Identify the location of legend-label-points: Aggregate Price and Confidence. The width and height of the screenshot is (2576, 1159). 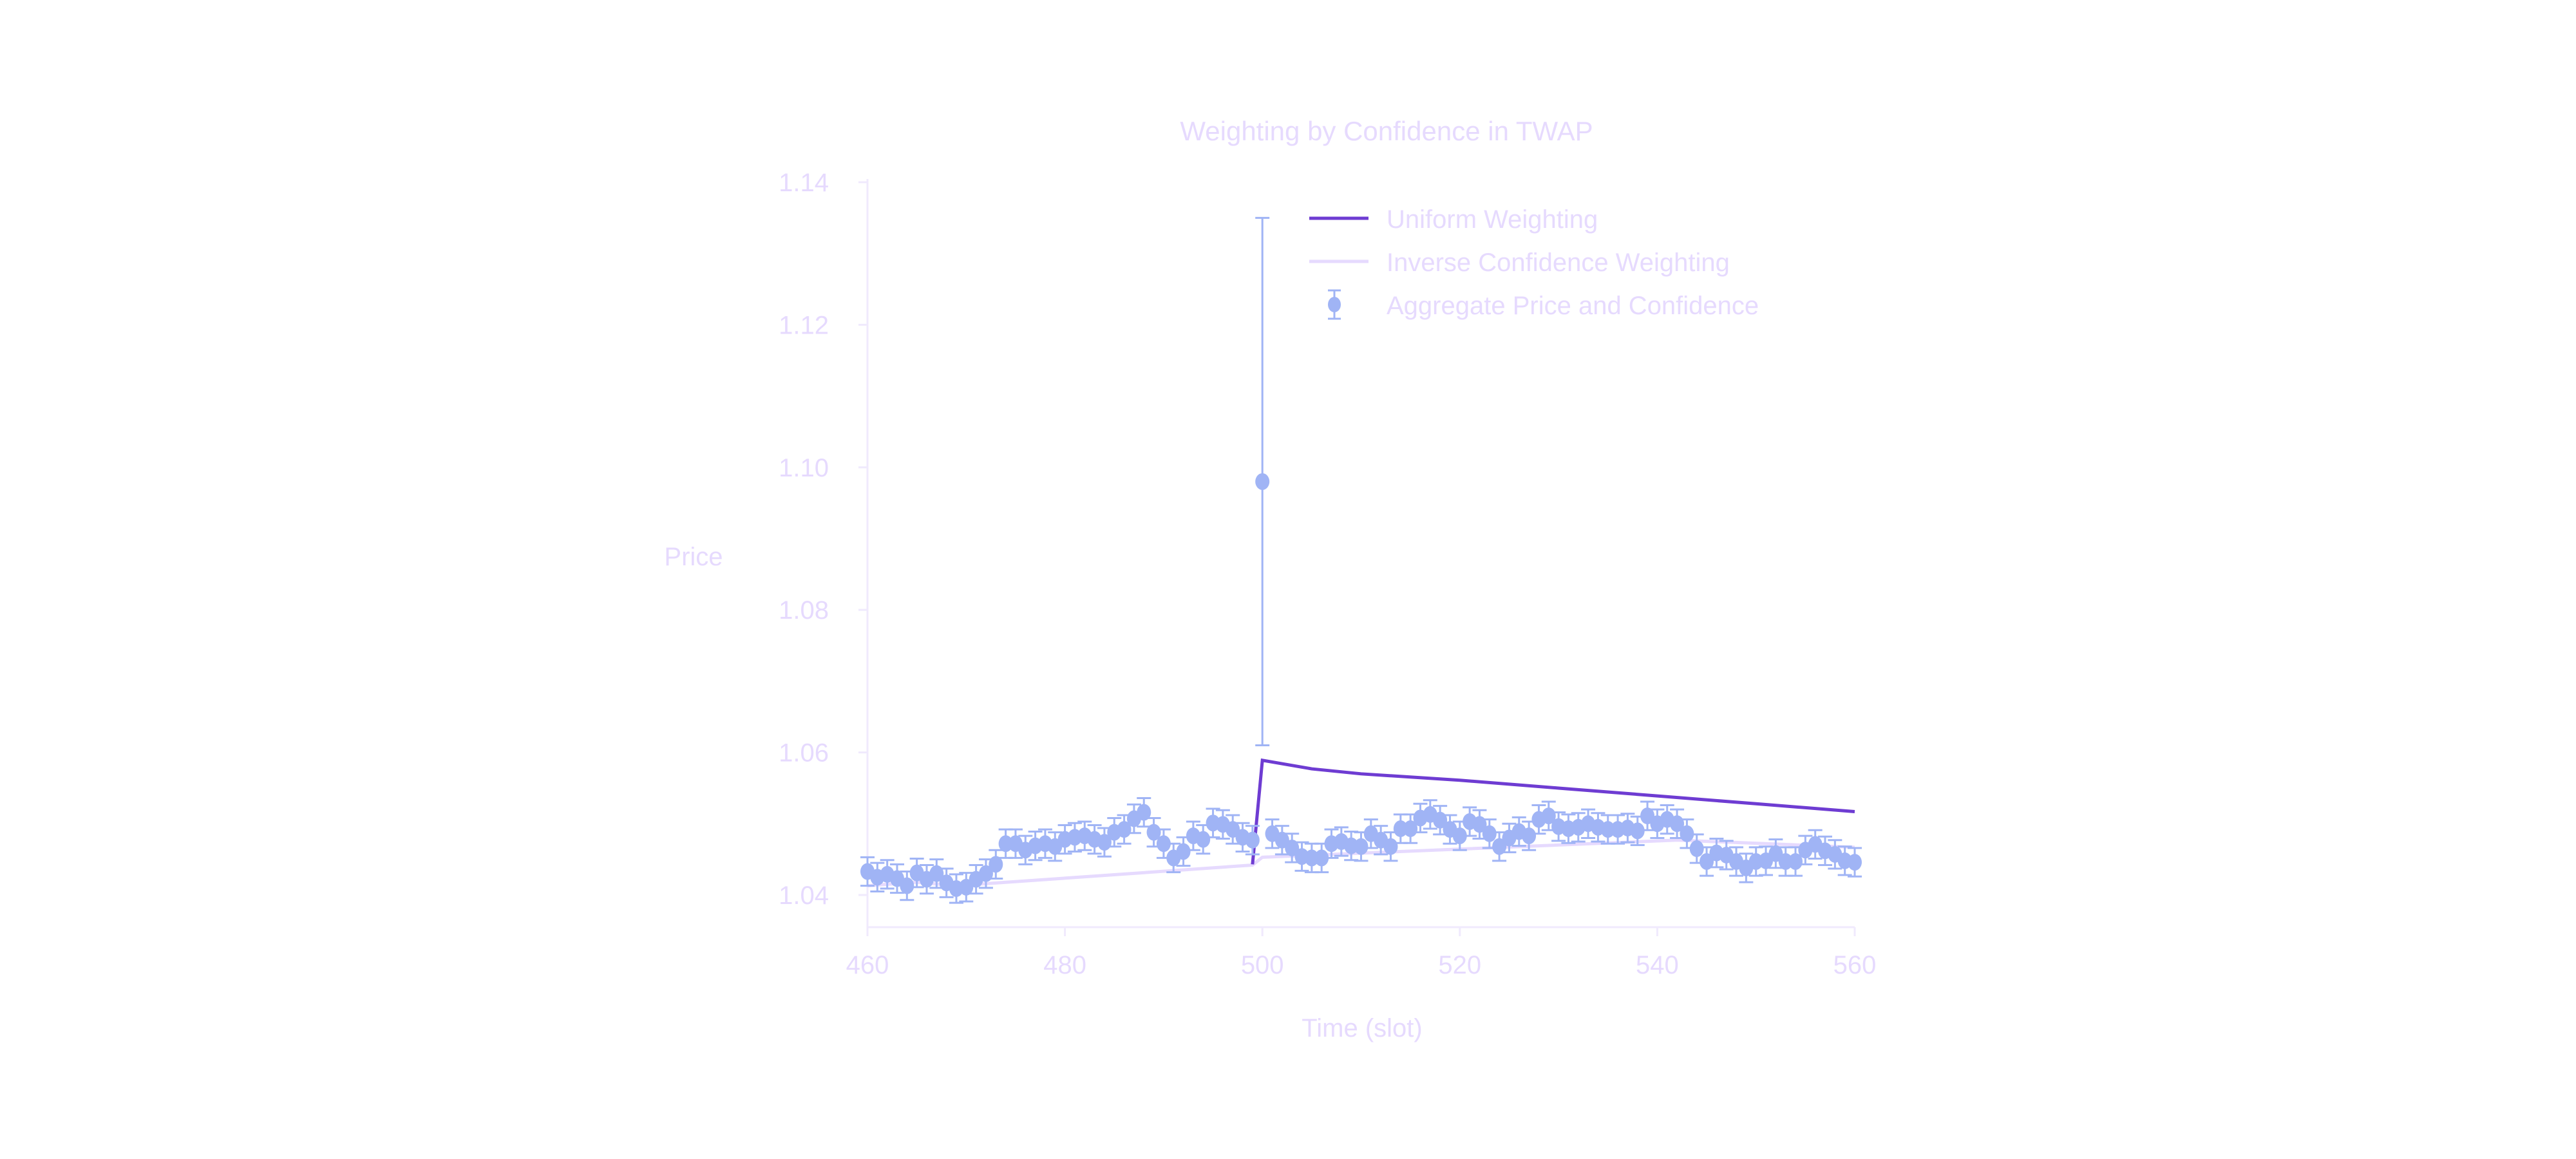
(1573, 306).